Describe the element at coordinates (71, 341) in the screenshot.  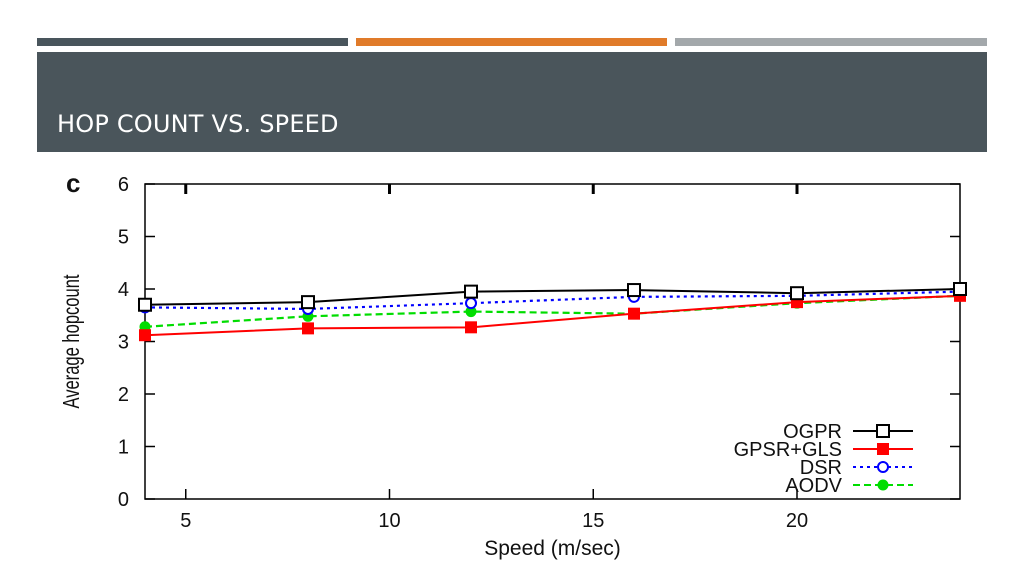
I see `y-axis-label: Average hopcount` at that location.